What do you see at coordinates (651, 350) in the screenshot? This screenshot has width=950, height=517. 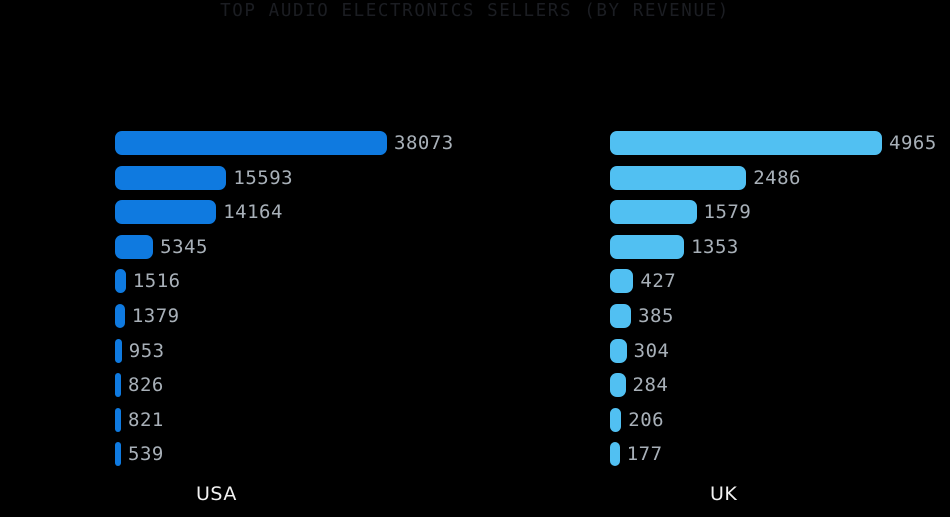 I see `bar-value-label: 304` at bounding box center [651, 350].